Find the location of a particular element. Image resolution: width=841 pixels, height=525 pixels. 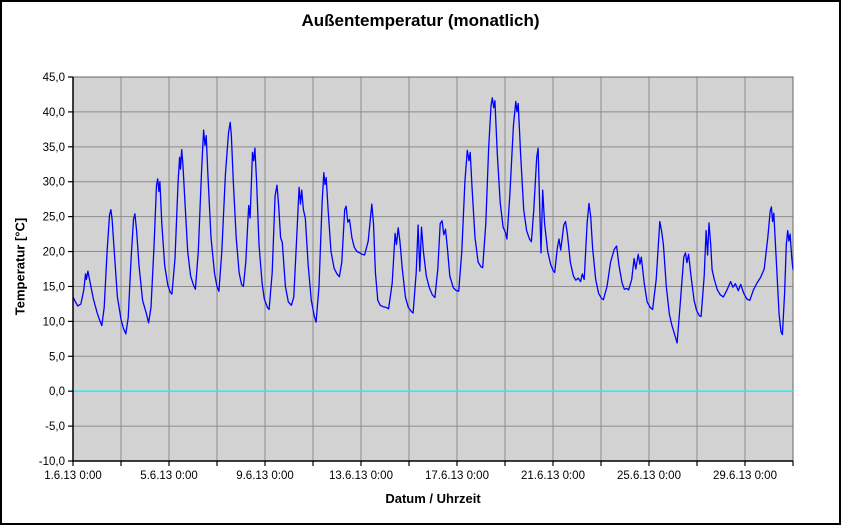

x-tick-label: 17.6.13 0:00 is located at coordinates (457, 476).